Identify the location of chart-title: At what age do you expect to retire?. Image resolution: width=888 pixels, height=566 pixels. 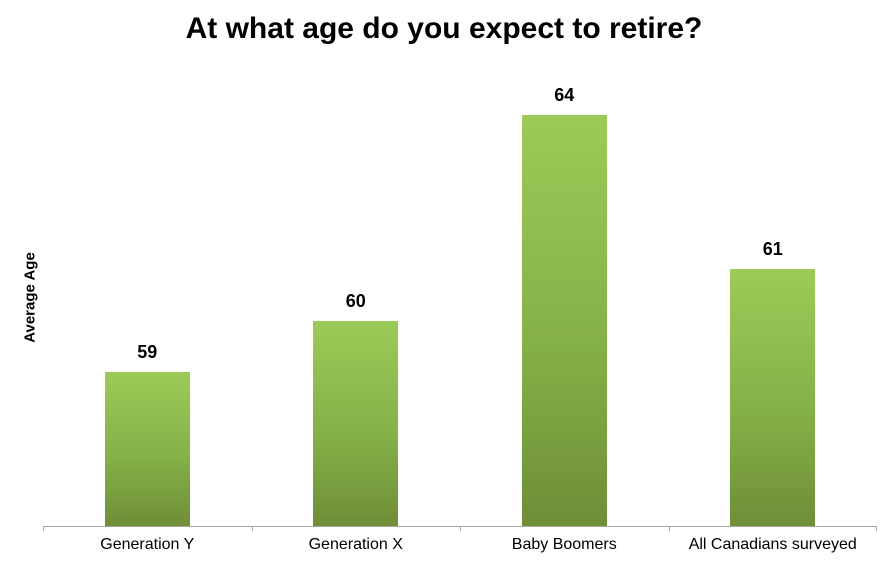
(444, 28).